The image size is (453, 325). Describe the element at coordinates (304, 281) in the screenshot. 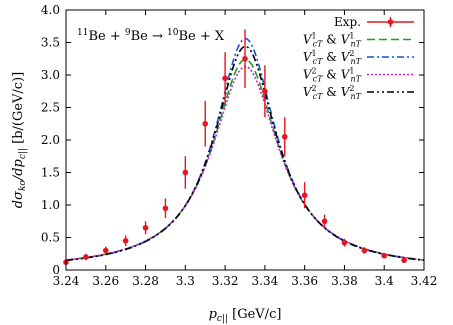

I see `x-tick-label: 3.36` at that location.